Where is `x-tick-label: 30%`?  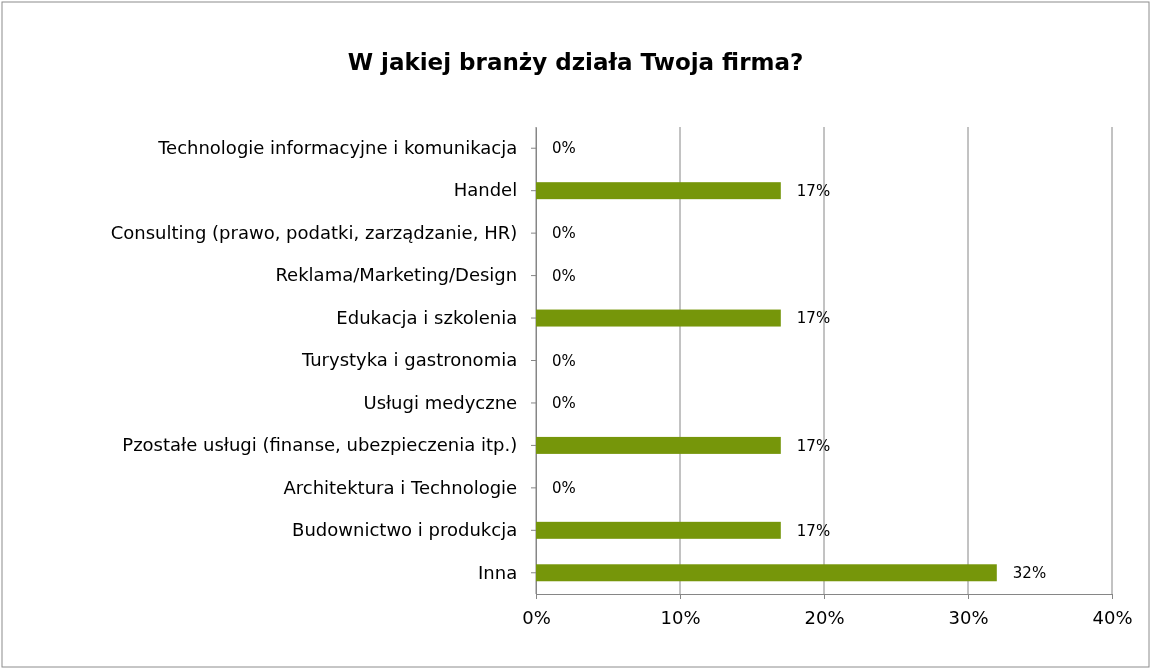
x-tick-label: 30% is located at coordinates (968, 617).